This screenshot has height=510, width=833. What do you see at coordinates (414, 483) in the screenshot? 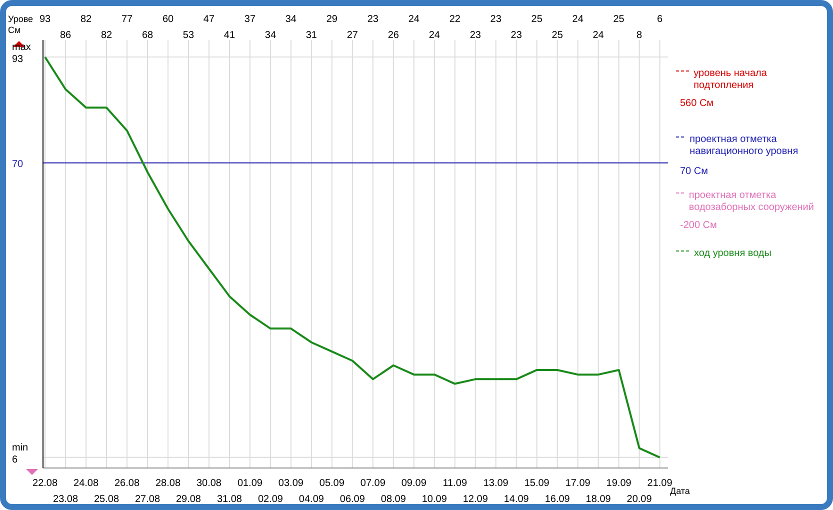
I see `x-tick-label: 09.09` at bounding box center [414, 483].